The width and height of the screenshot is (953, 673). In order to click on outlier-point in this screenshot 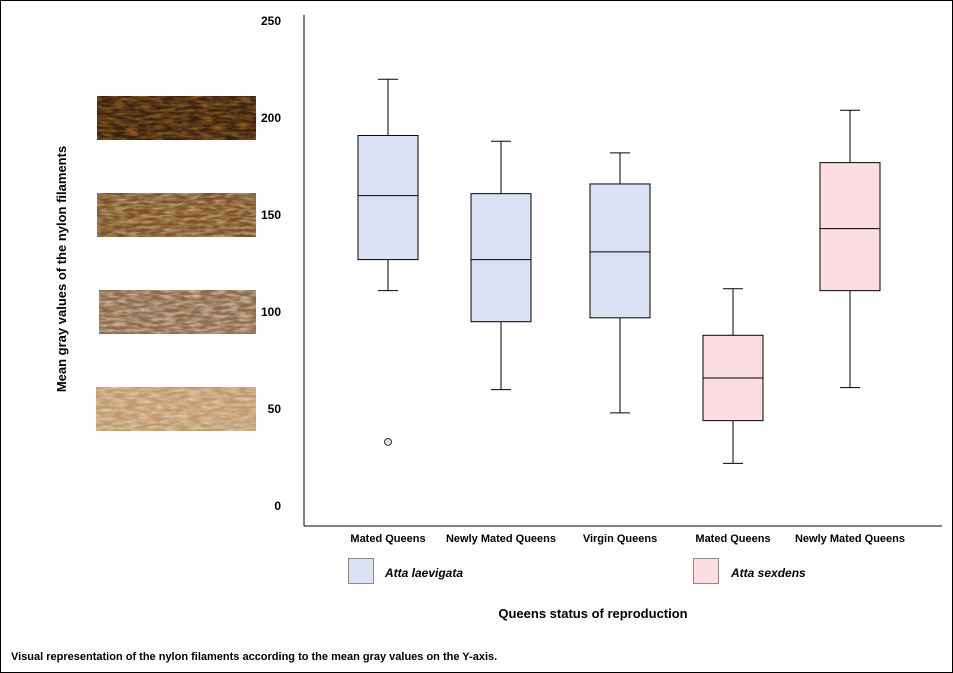, I will do `click(388, 441)`.